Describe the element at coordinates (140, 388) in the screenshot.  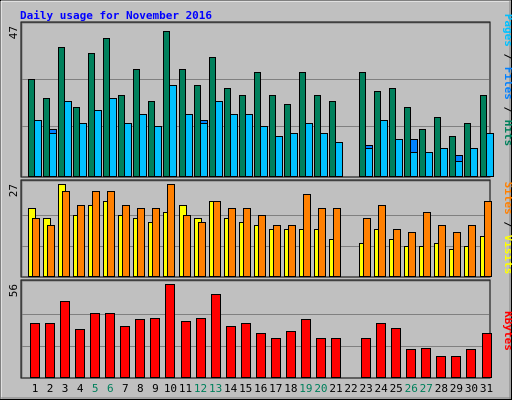
I see `day-label-8: 8` at that location.